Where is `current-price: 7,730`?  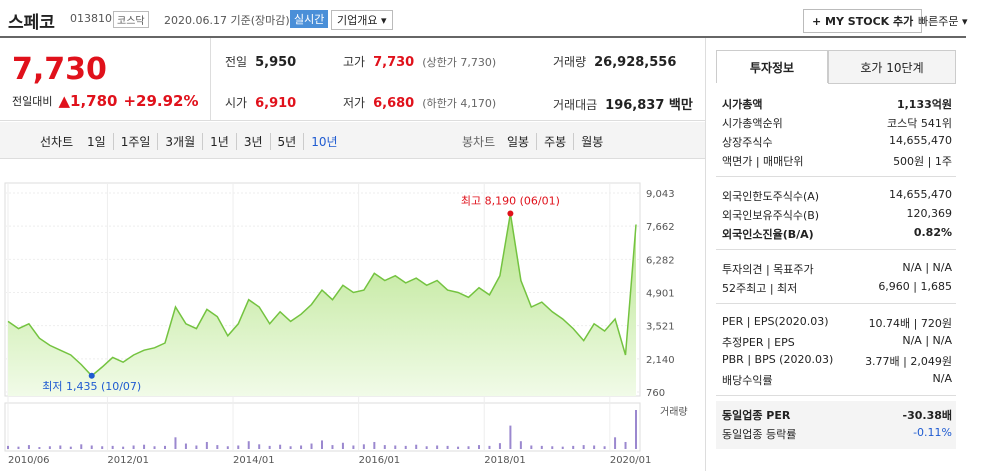
current-price: 7,730 is located at coordinates (59, 69).